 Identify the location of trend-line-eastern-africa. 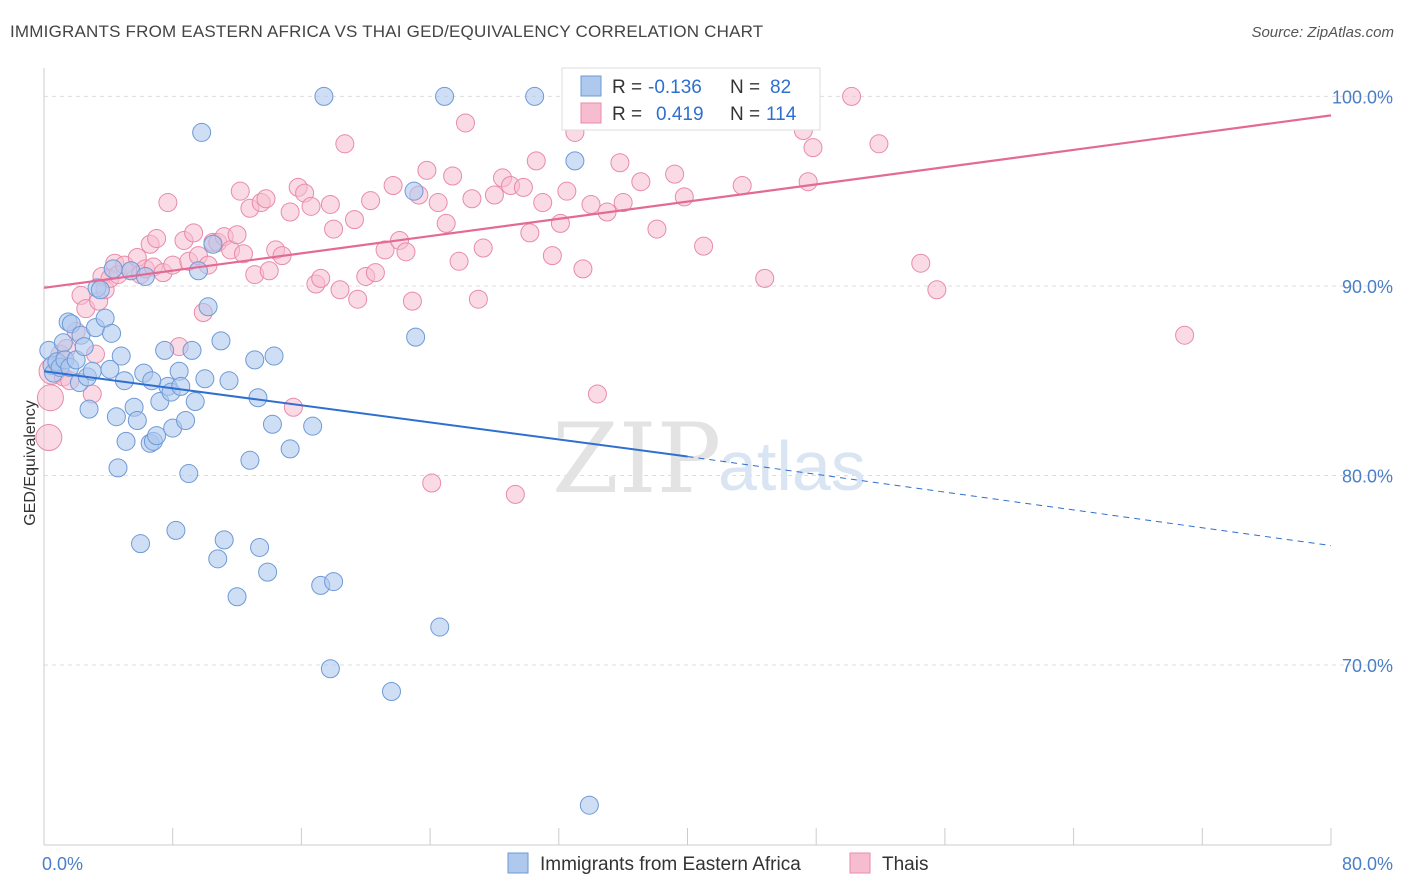
(365, 414).